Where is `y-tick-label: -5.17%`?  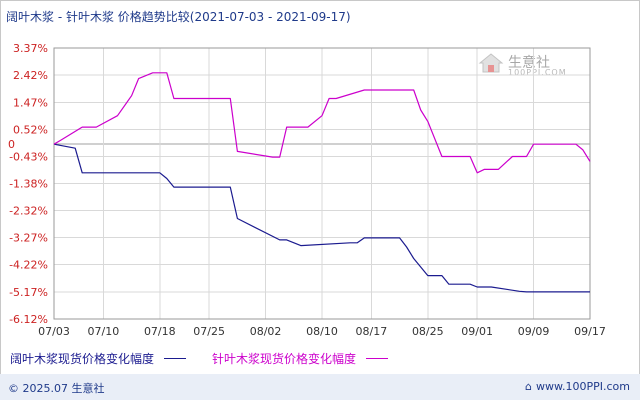 y-tick-label: -5.17% is located at coordinates (28, 292).